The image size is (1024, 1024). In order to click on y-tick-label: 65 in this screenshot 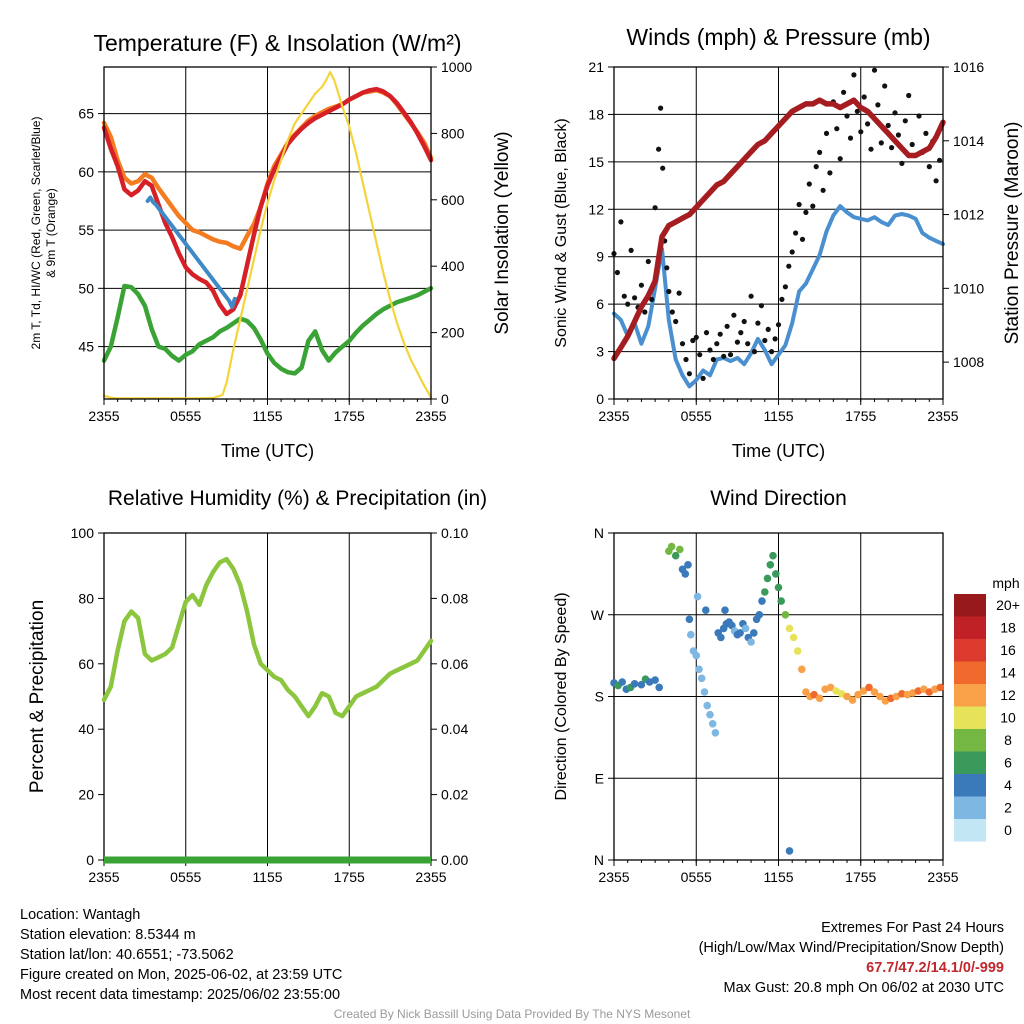, I will do `click(86, 114)`.